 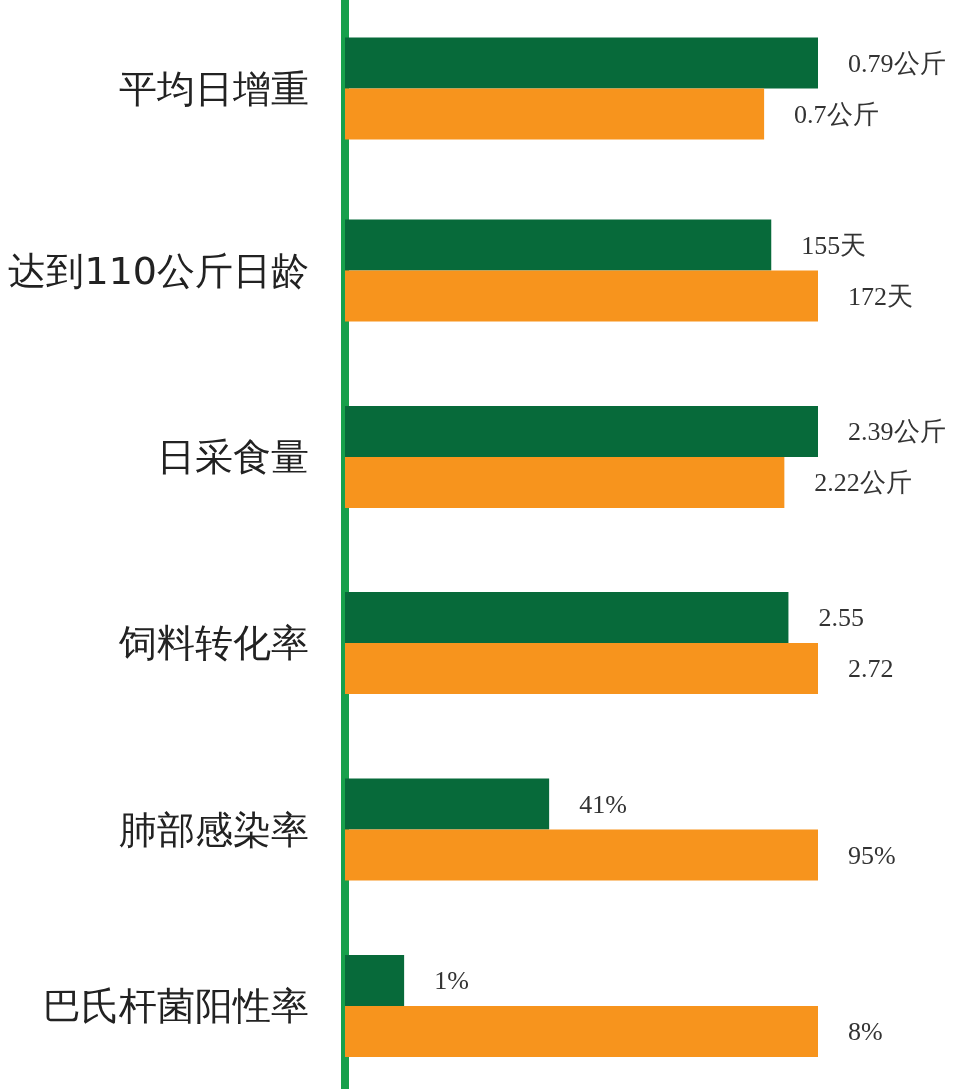 What do you see at coordinates (836, 114) in the screenshot?
I see `data-label: 0.7公斤` at bounding box center [836, 114].